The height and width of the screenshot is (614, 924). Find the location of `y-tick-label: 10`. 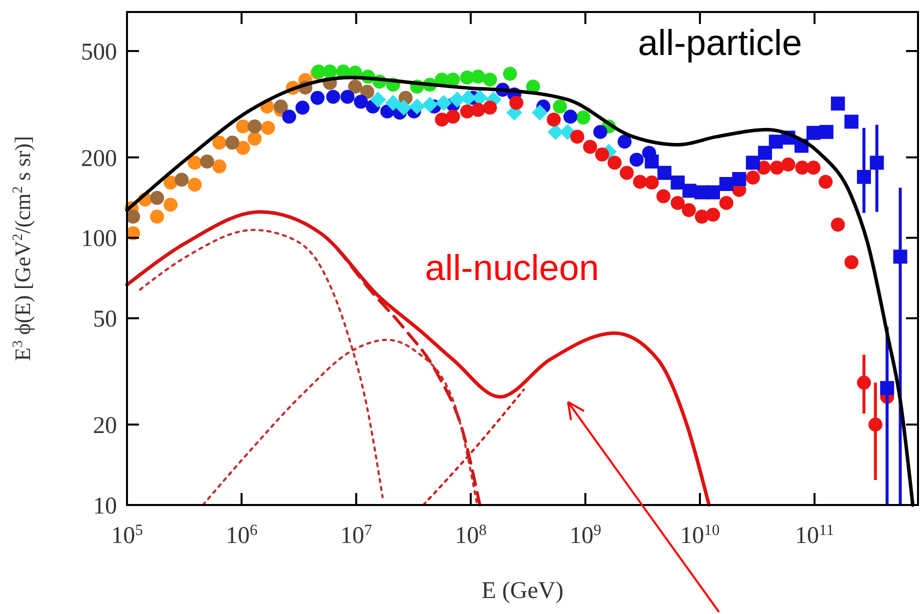

y-tick-label: 10 is located at coordinates (105, 506).